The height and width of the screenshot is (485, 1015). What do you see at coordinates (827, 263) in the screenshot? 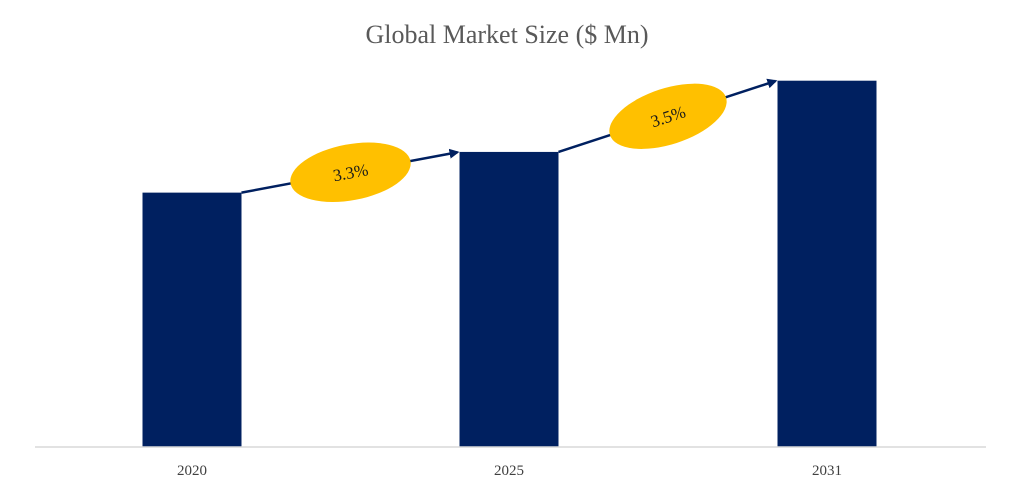
I see `bar-2031` at bounding box center [827, 263].